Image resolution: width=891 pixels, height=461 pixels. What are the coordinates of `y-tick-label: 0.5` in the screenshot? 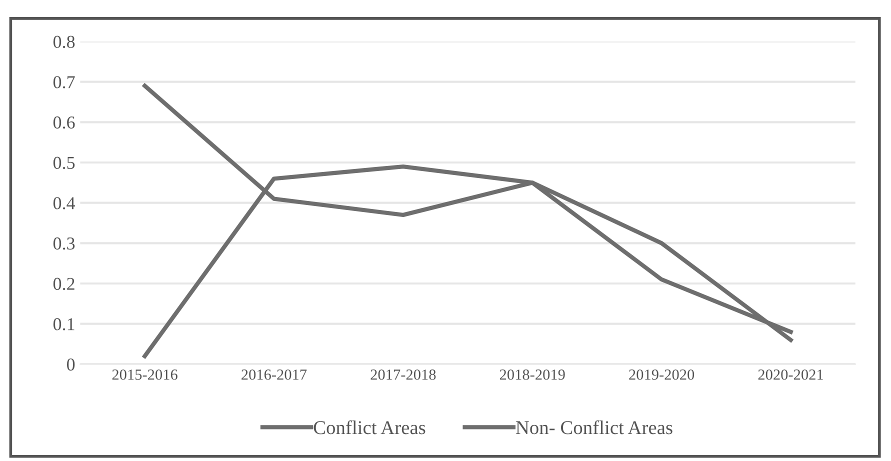 It's located at (64, 163).